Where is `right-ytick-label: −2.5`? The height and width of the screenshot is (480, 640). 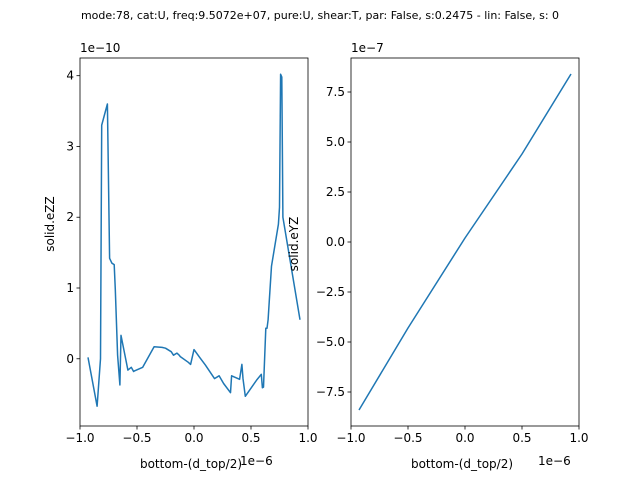
right-ytick-label: −2.5 is located at coordinates (330, 292).